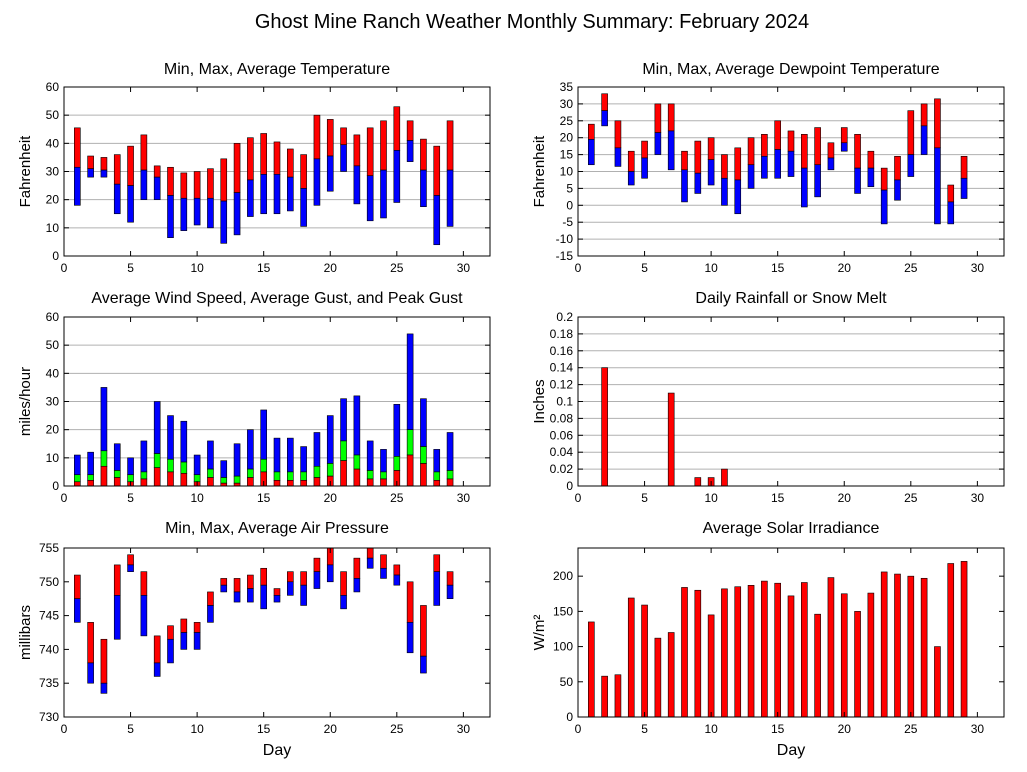  Describe the element at coordinates (53, 87) in the screenshot. I see `y-tick-label: 60` at that location.